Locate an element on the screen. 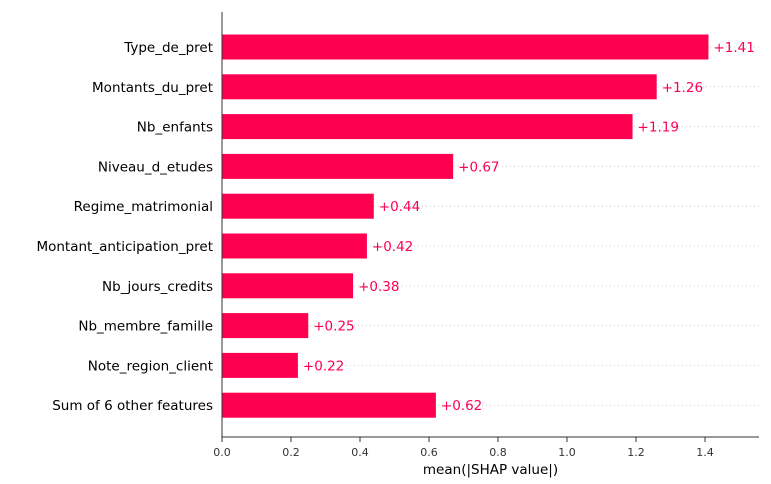 The height and width of the screenshot is (484, 771). category-label: Nb_jours_credits is located at coordinates (157, 287).